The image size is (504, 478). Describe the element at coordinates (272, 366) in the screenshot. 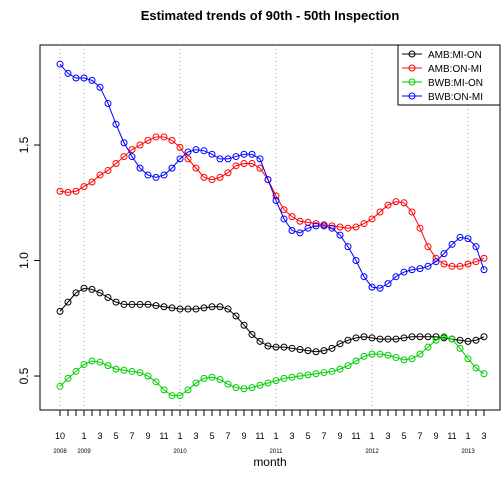

I see `series-line` at that location.